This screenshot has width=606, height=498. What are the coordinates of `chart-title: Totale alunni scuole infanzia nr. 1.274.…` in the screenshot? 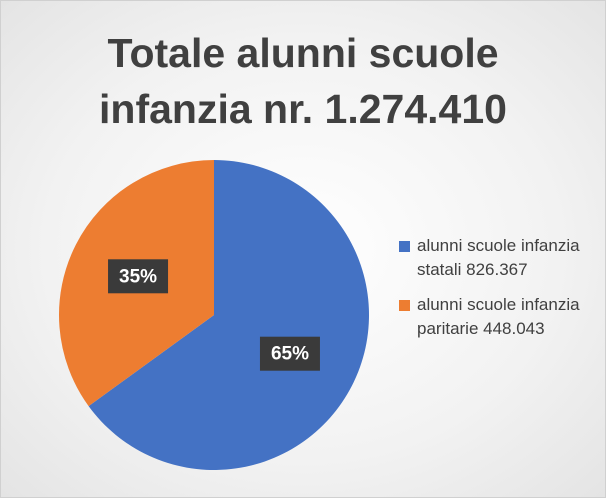 It's located at (303, 81).